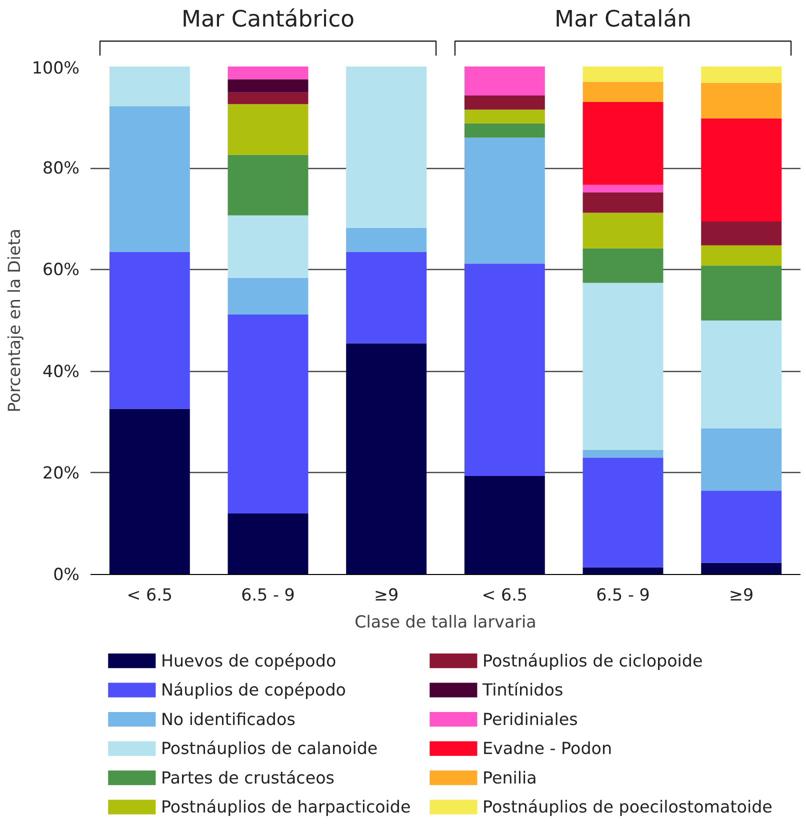  I want to click on legend-label: Tintínidos, so click(523, 690).